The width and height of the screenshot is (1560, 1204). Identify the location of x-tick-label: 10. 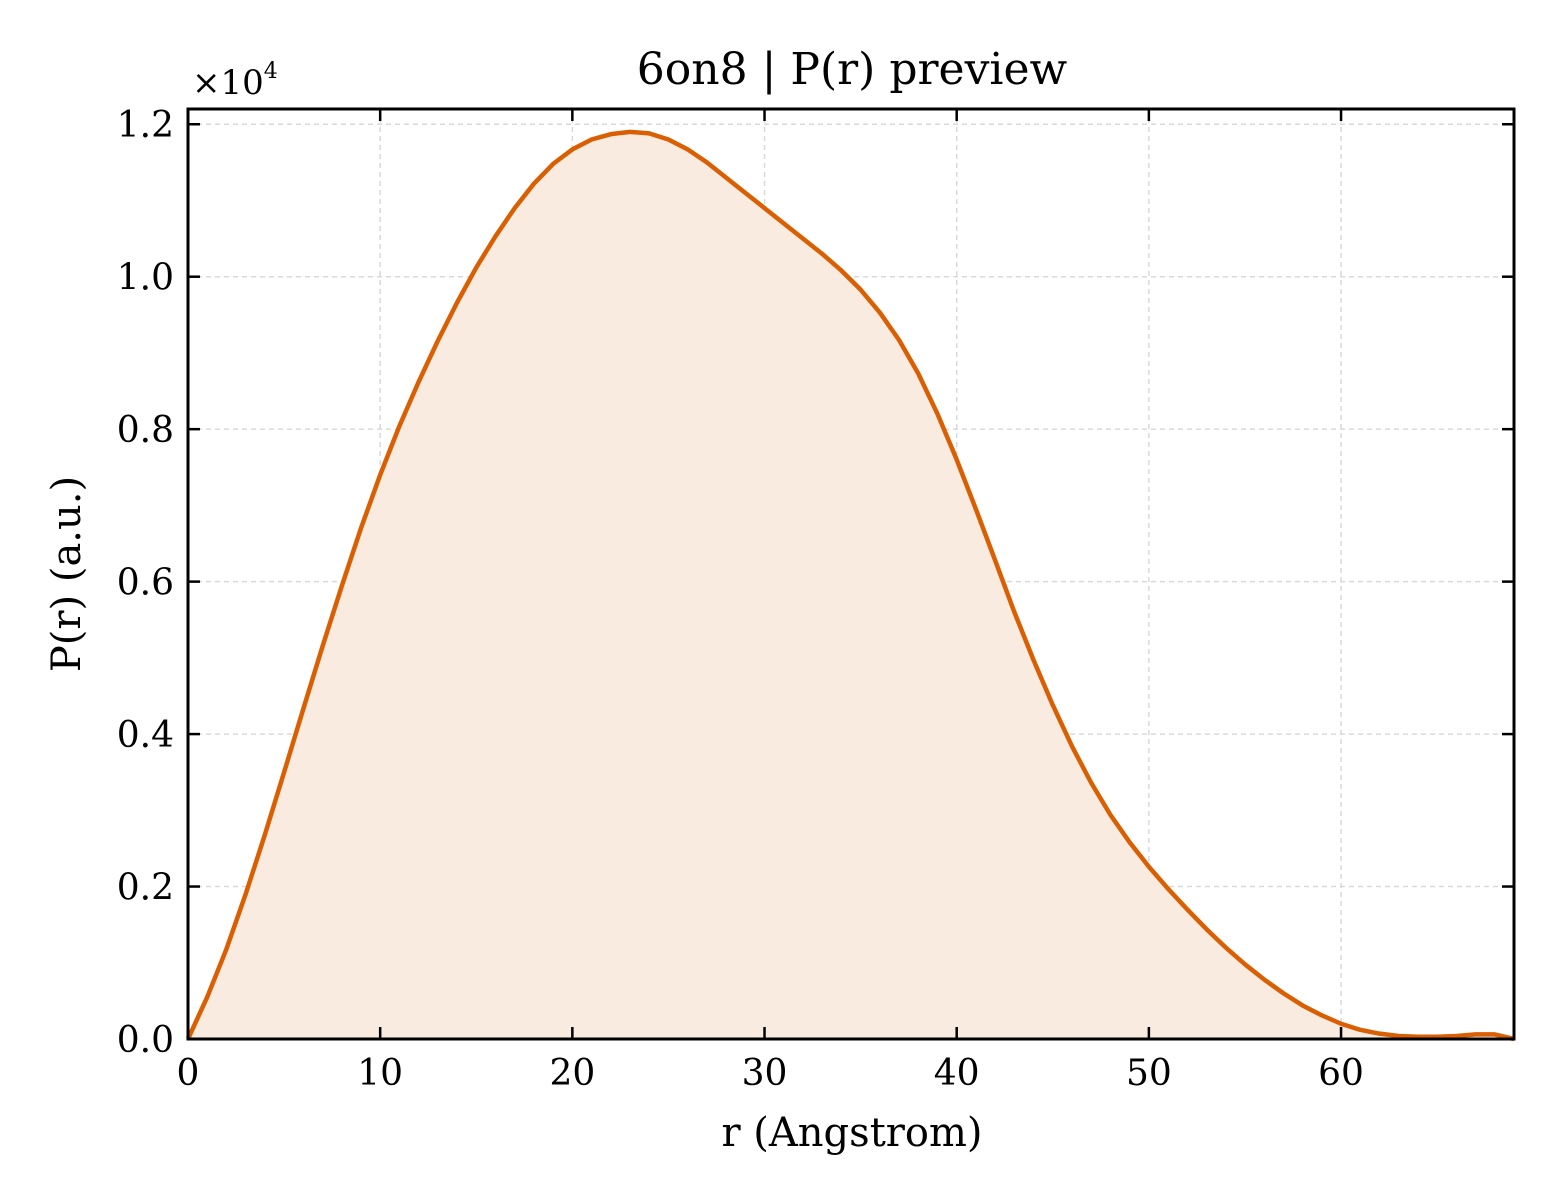
(380, 1073).